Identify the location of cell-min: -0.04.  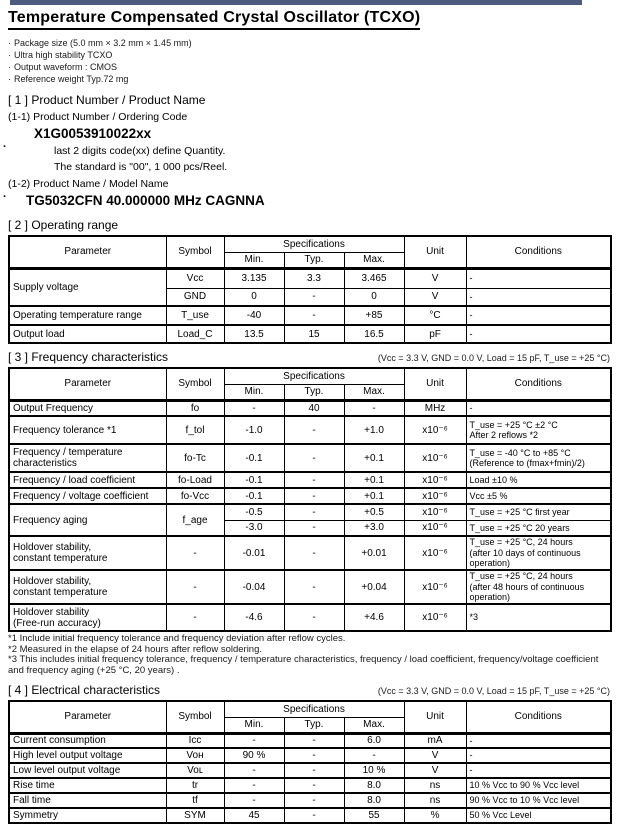
(254, 587).